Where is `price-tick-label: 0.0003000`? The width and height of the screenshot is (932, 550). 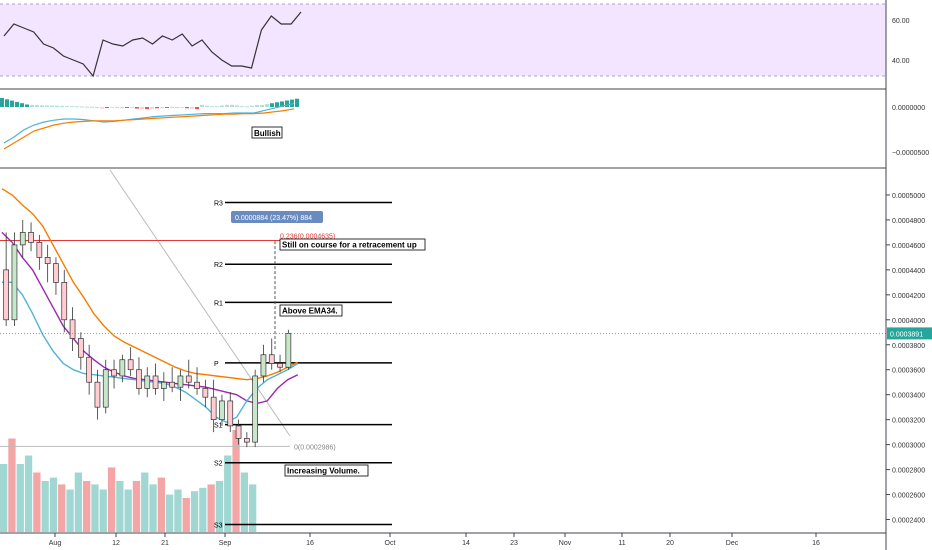 price-tick-label: 0.0003000 is located at coordinates (908, 446).